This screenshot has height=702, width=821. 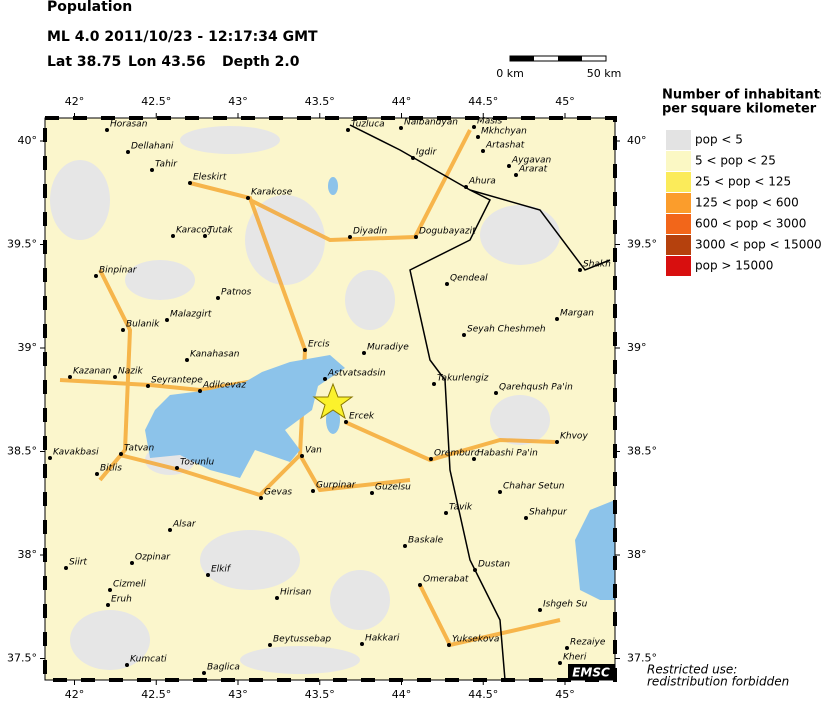 What do you see at coordinates (78, 563) in the screenshot?
I see `city-label: Siirt` at bounding box center [78, 563].